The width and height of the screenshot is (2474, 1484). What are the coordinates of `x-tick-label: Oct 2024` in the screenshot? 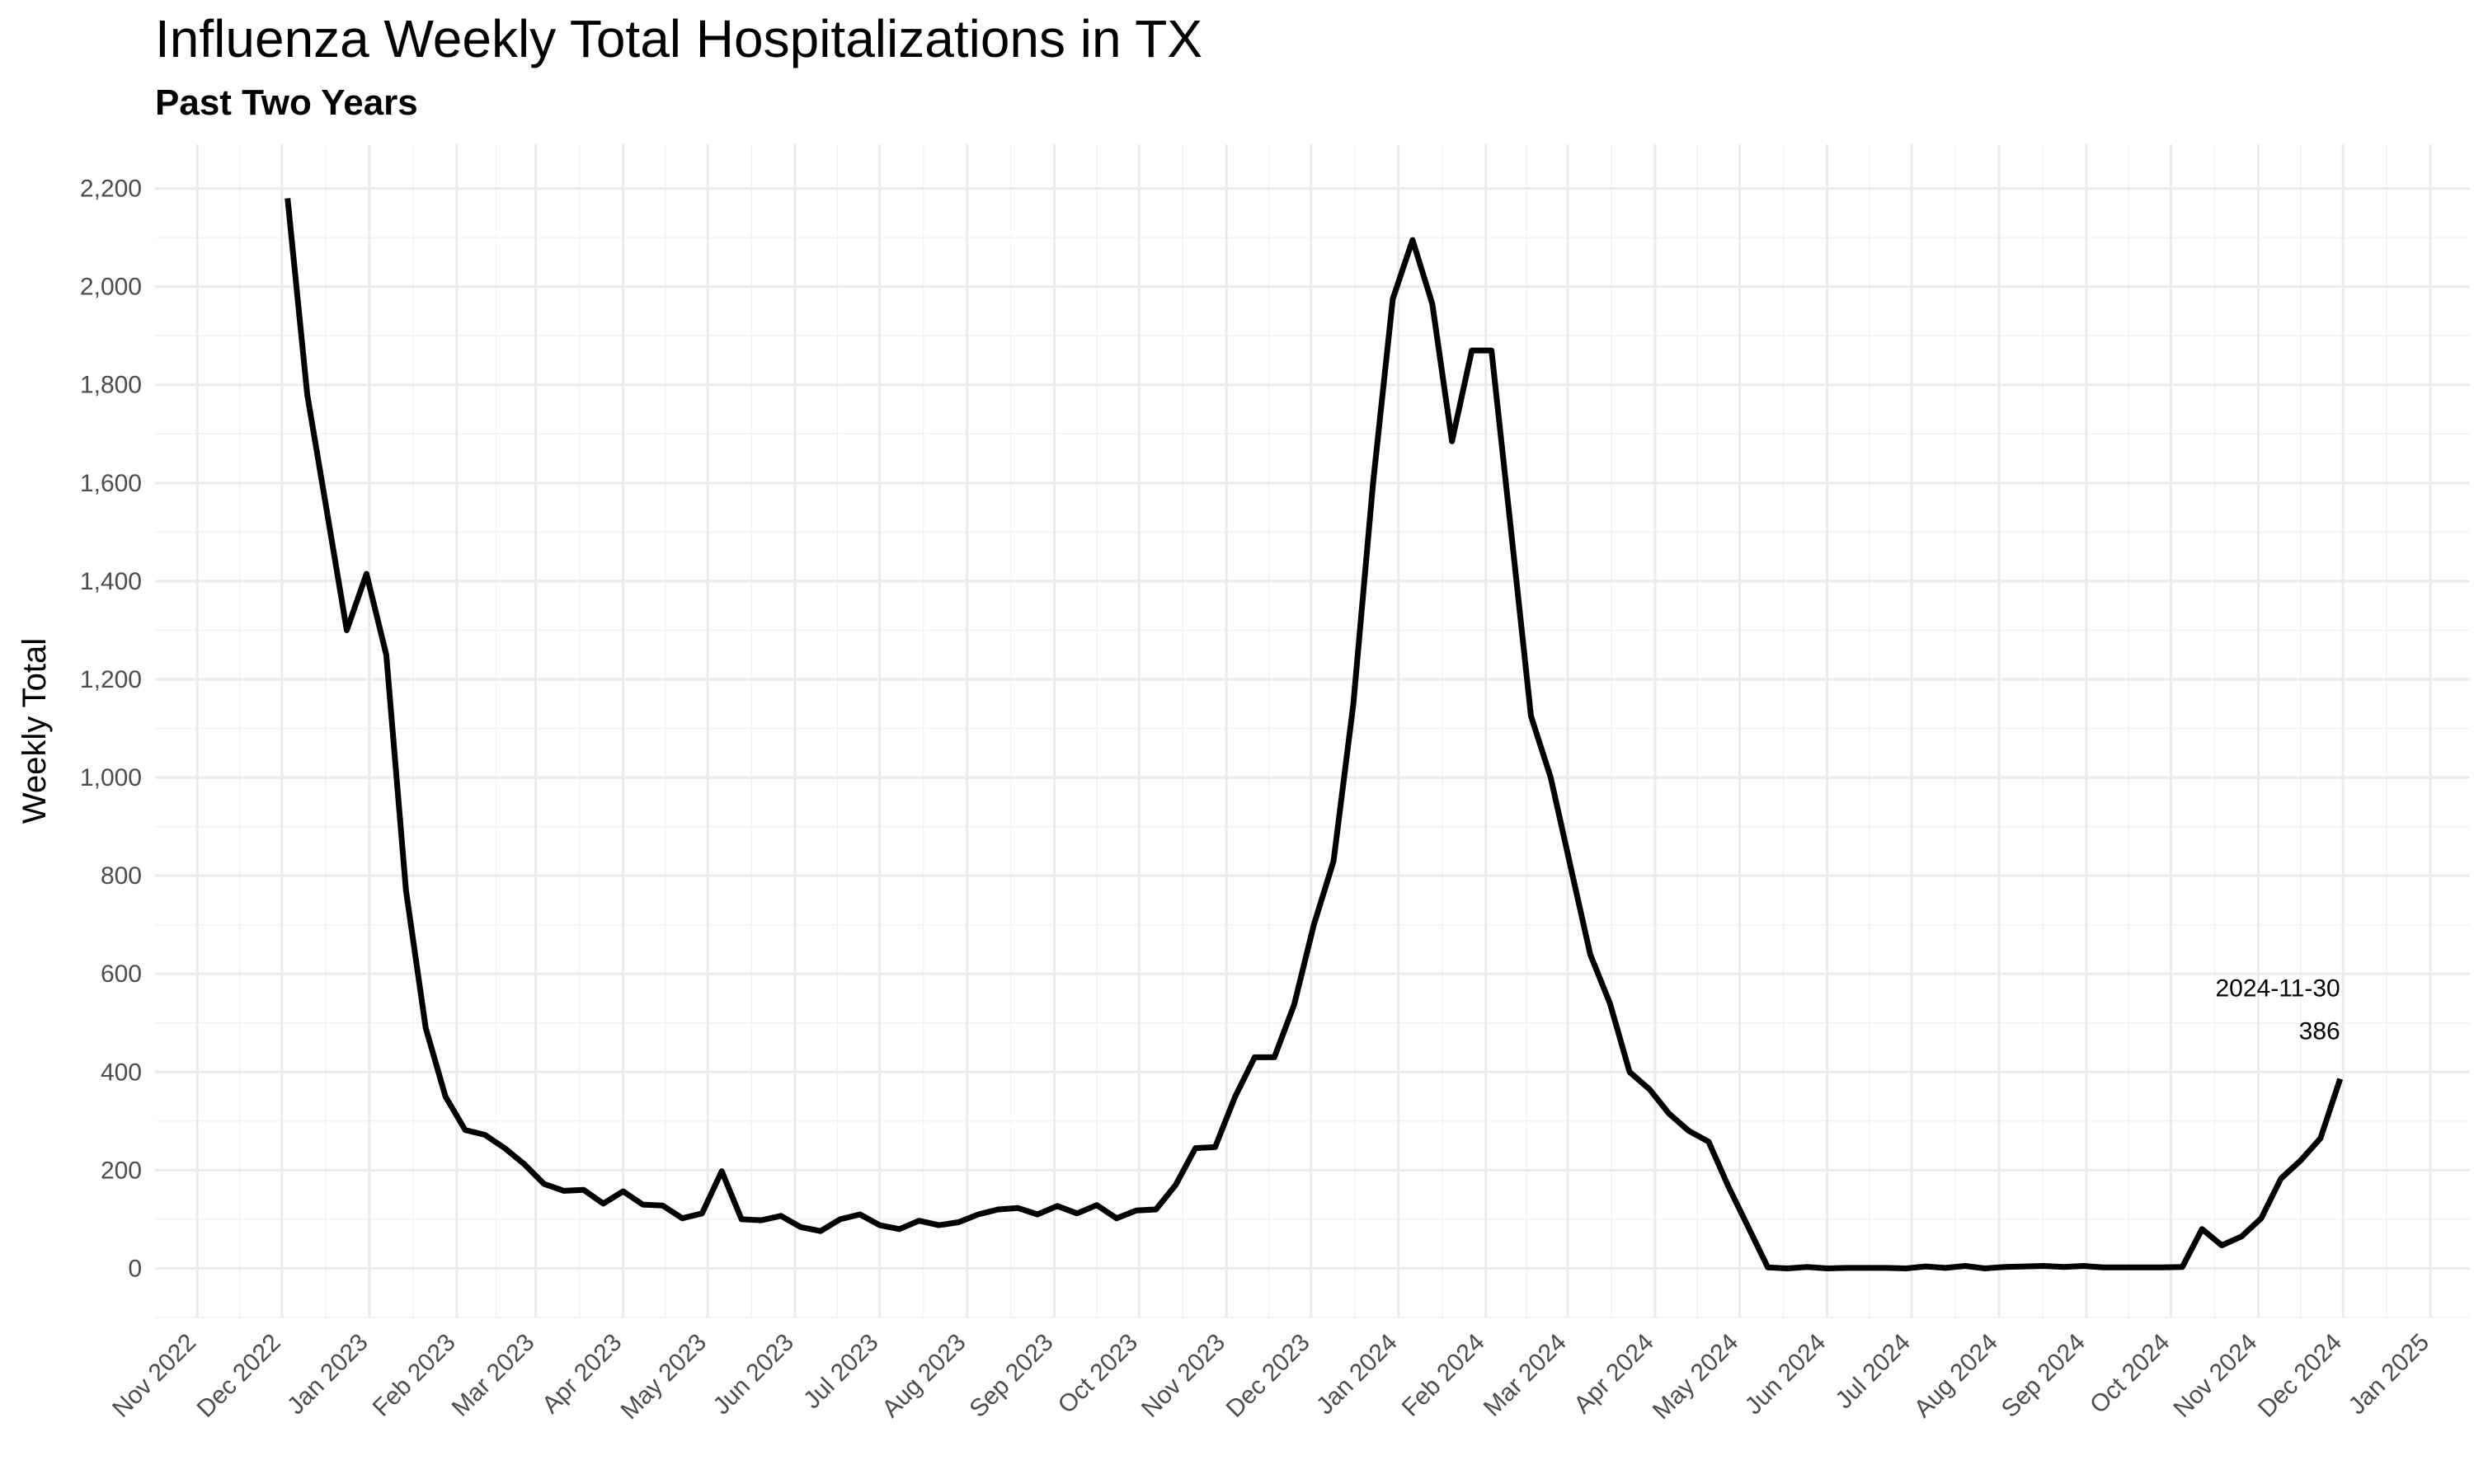 It's located at (2130, 1374).